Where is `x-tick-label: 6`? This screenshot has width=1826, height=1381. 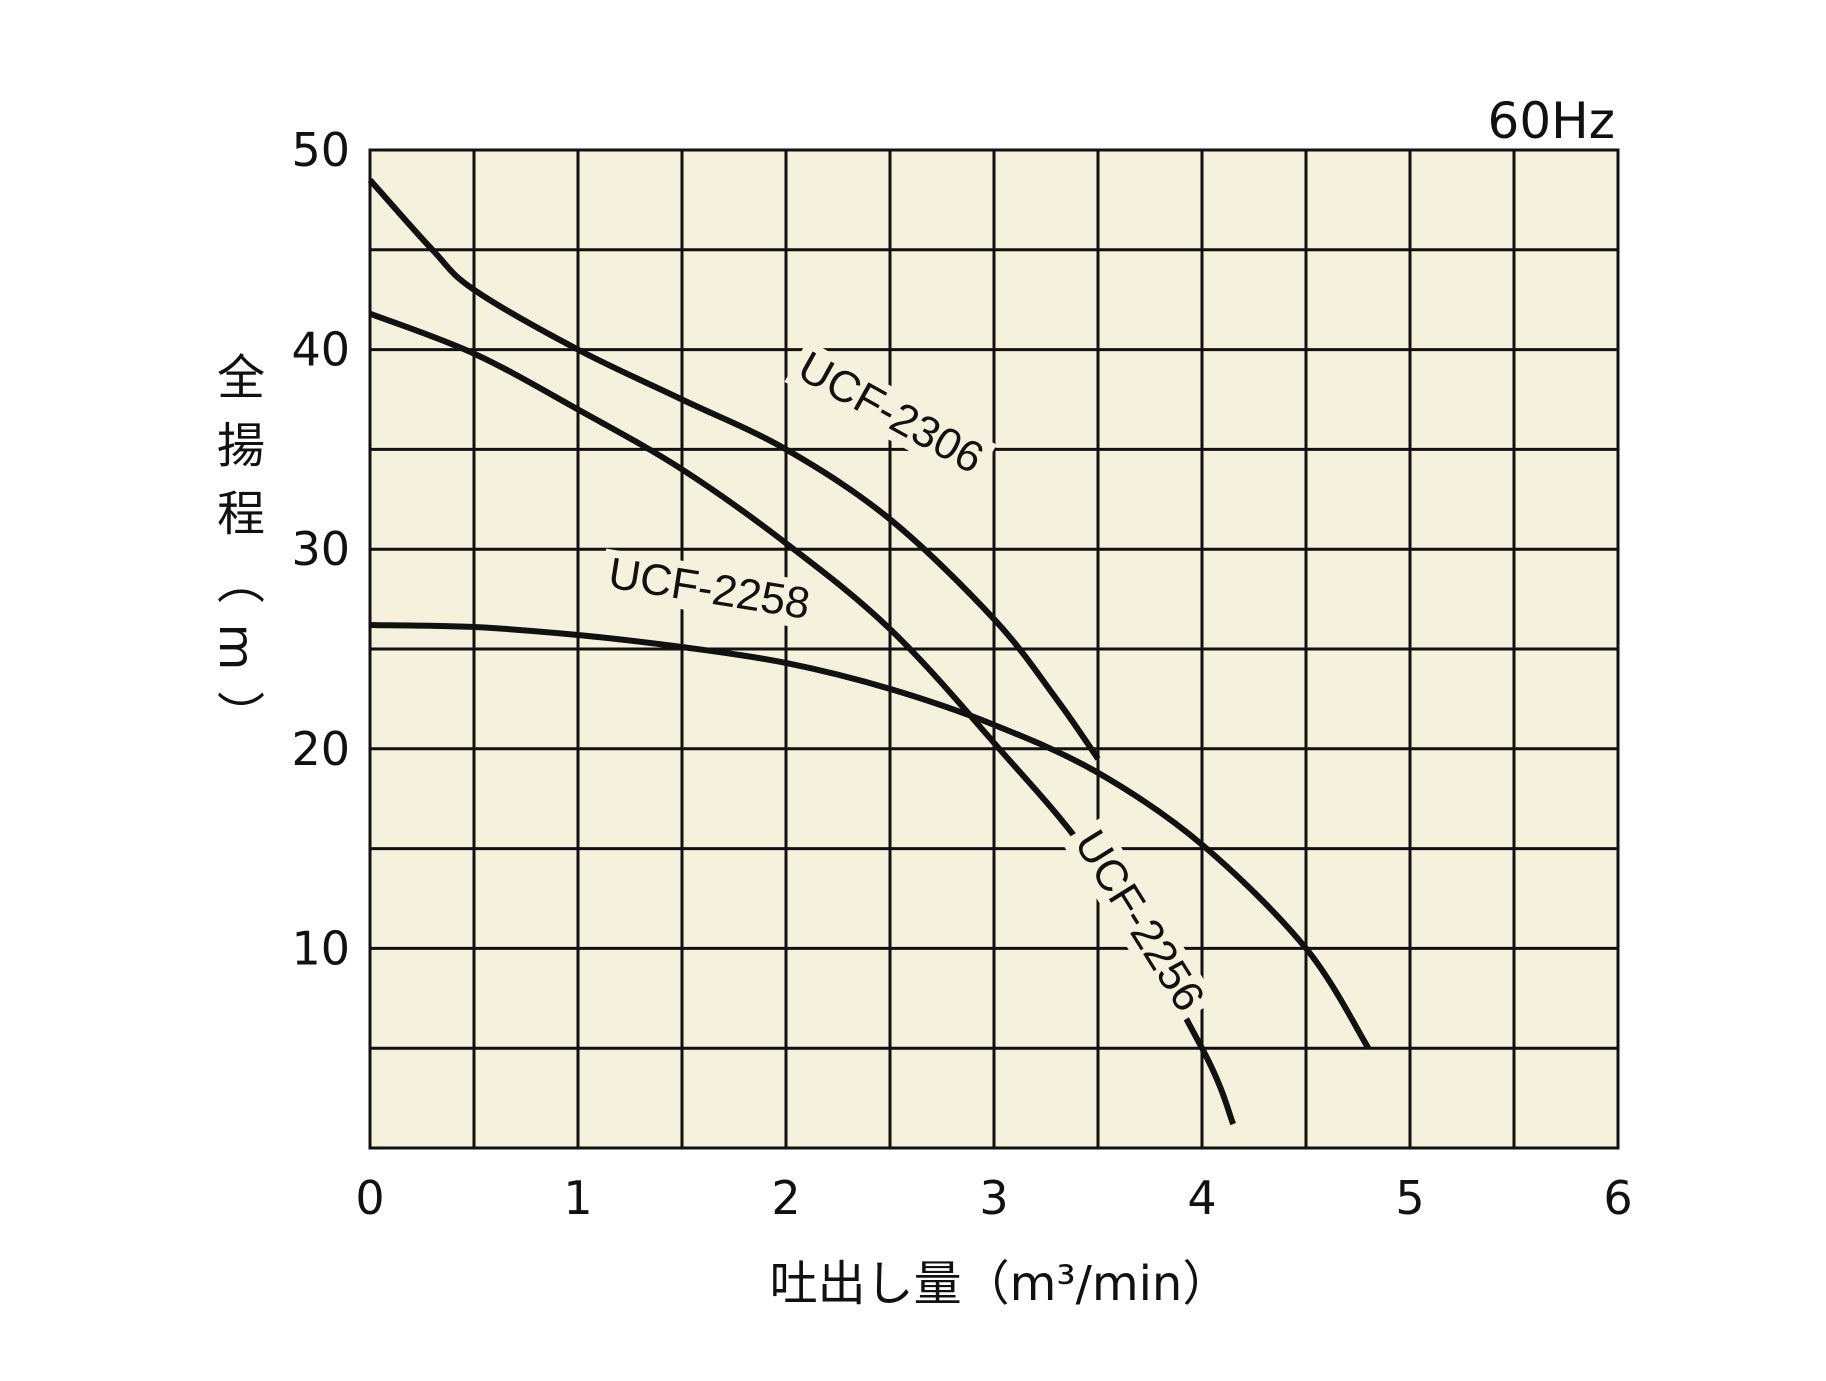 x-tick-label: 6 is located at coordinates (1617, 1198).